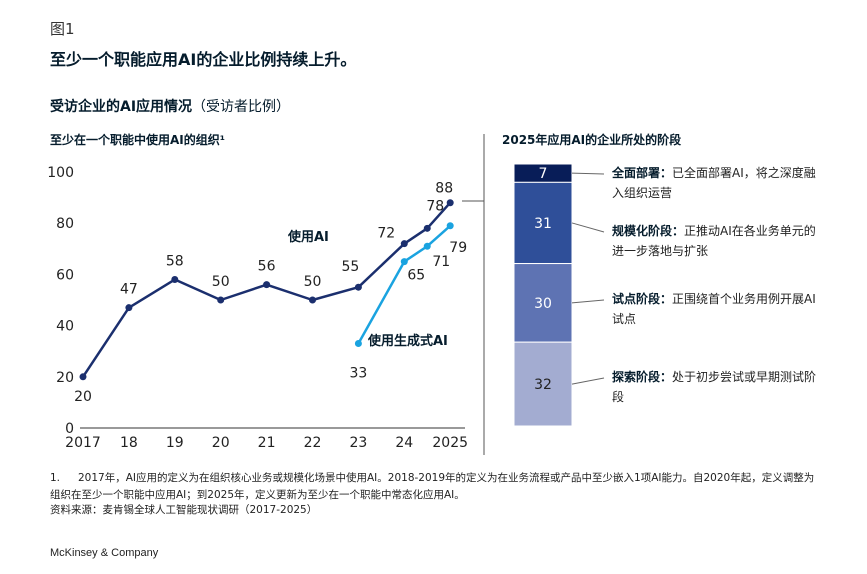 This screenshot has width=867, height=574. I want to click on chart-subtitle: 受访企业的AI应用情况（受访者比例）, so click(170, 106).